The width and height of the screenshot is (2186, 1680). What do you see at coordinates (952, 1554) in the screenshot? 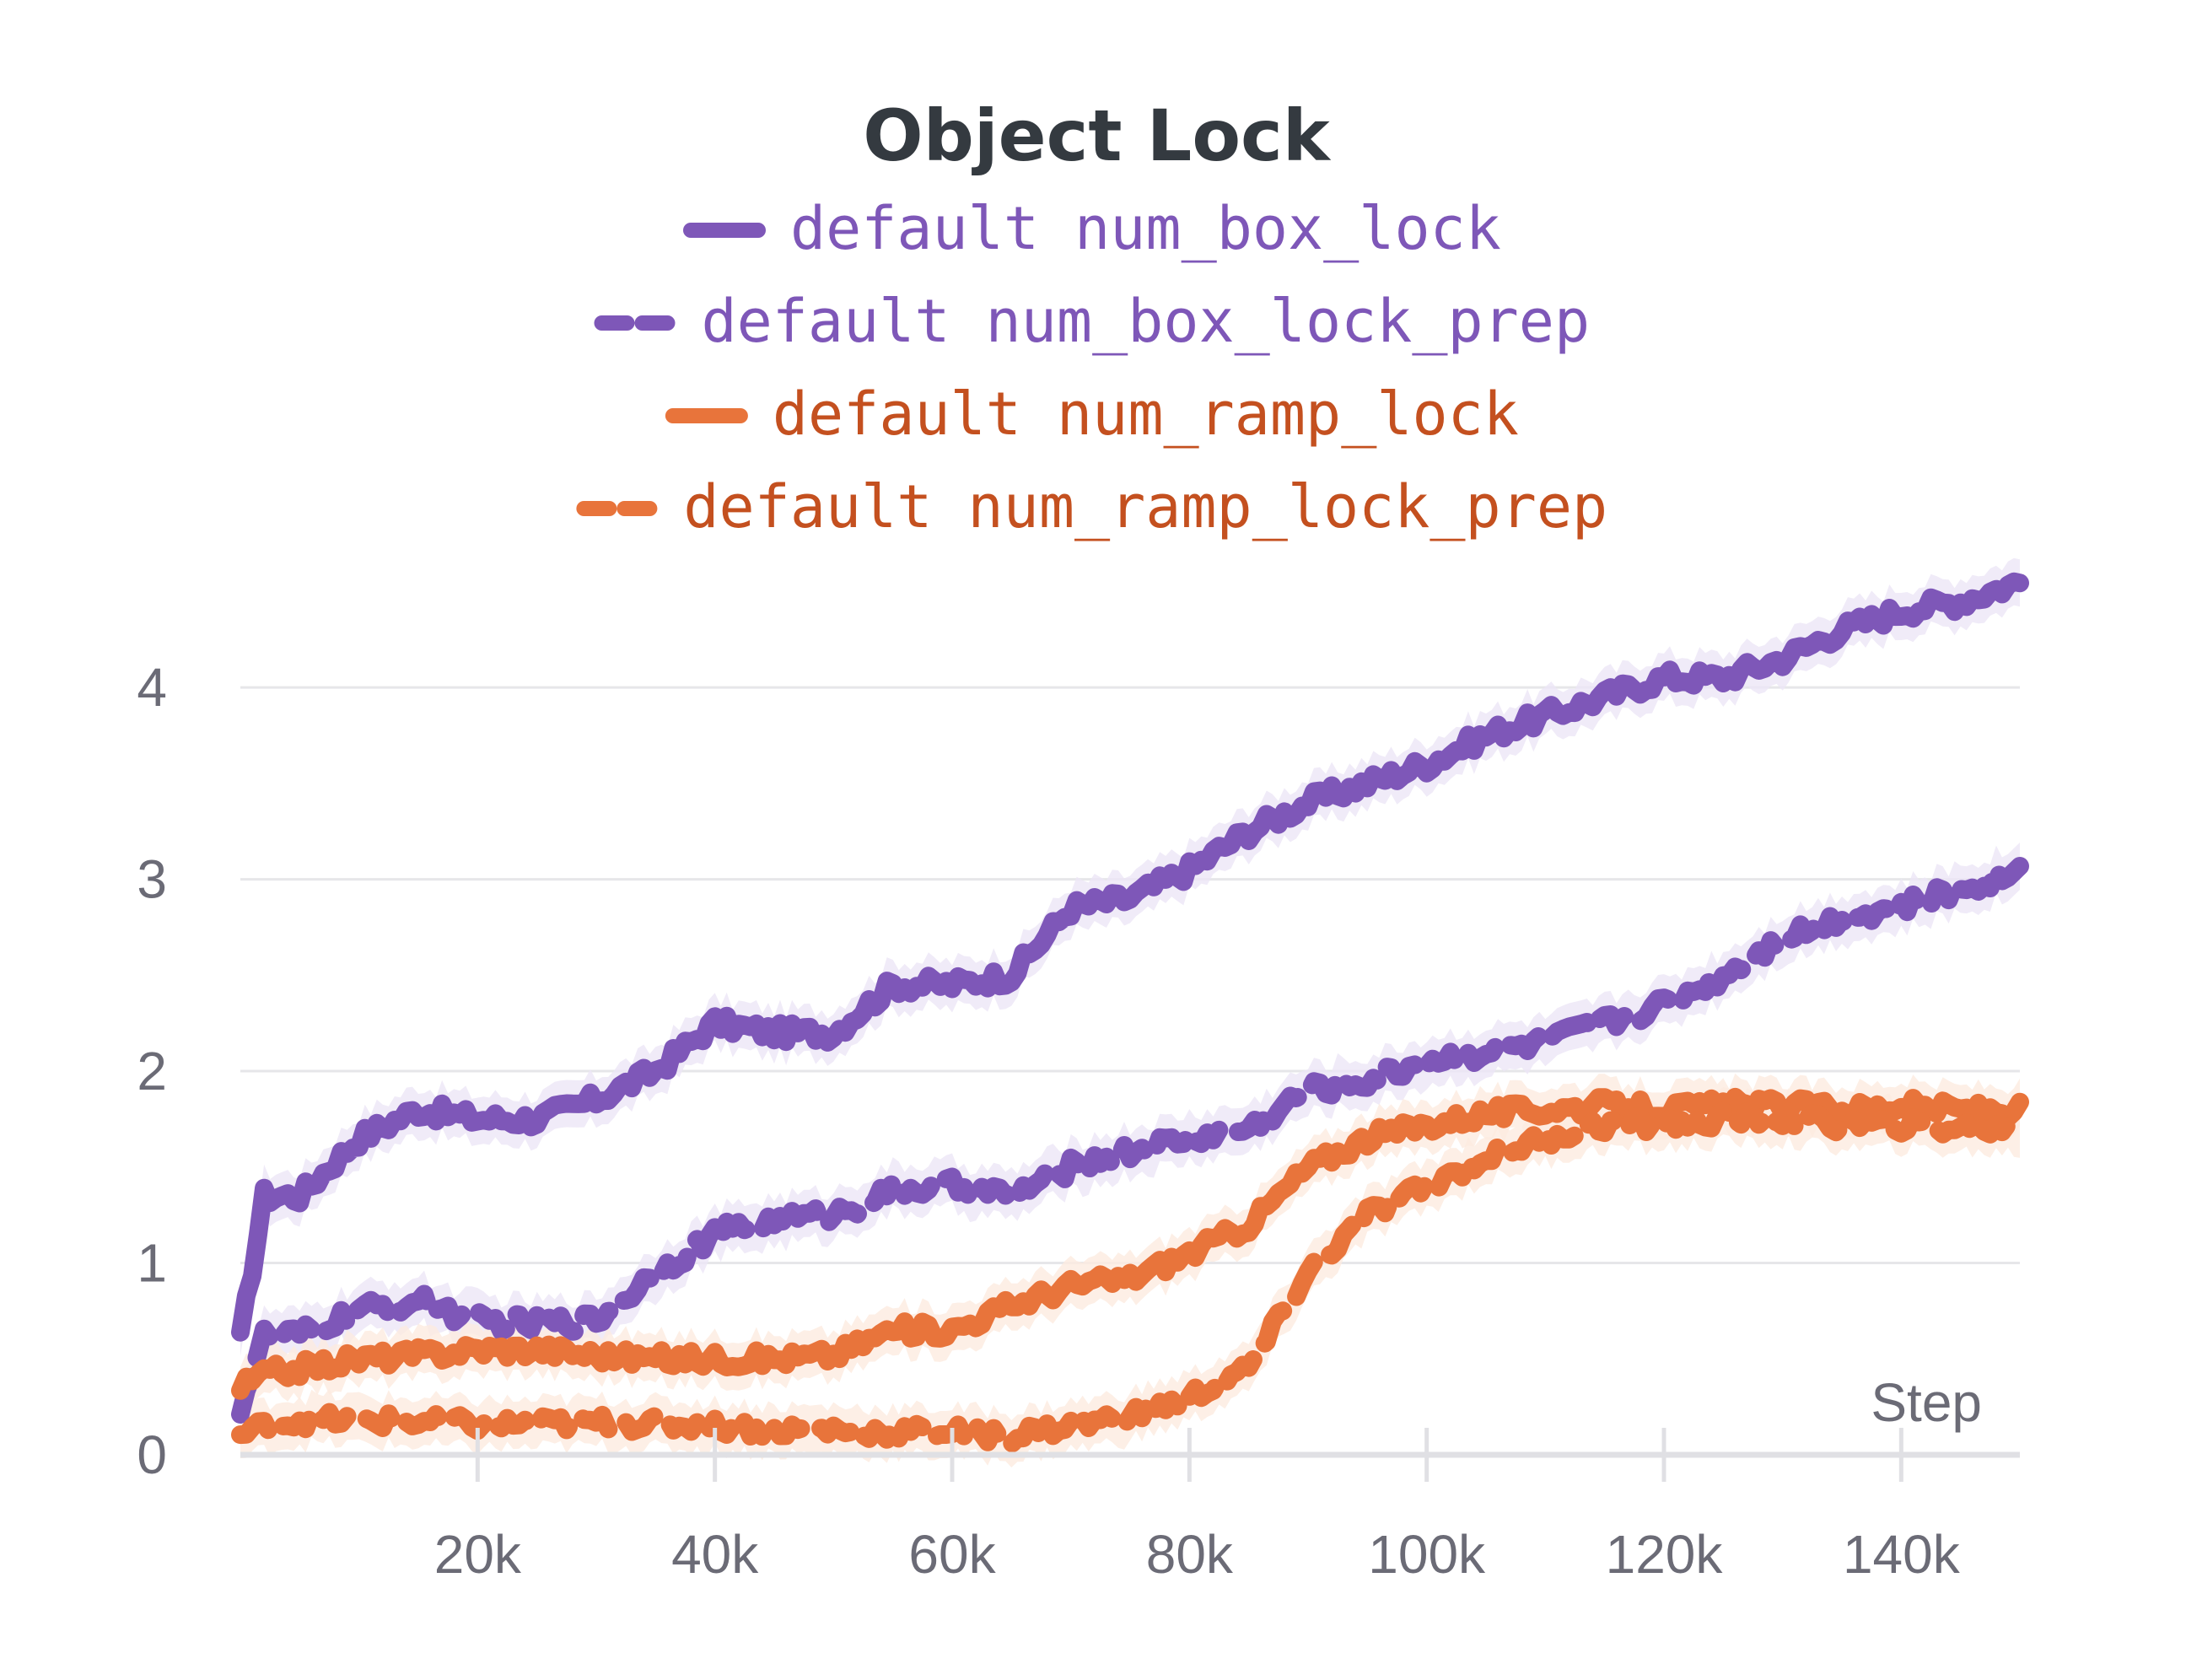
I see `x-tick-label-60k: 60k` at bounding box center [952, 1554].